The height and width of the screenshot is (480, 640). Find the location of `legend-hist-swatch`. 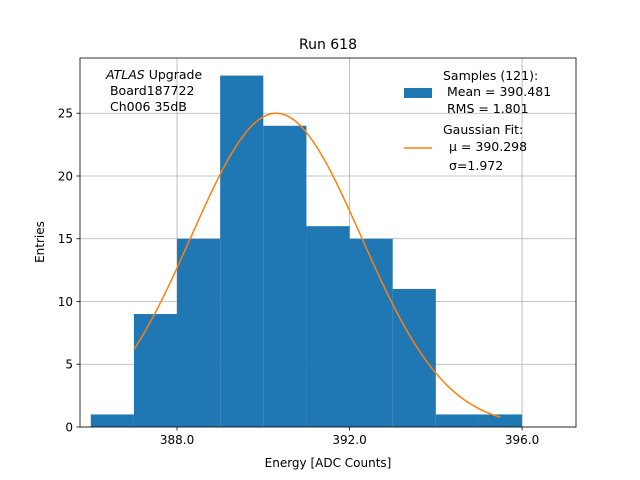

legend-hist-swatch is located at coordinates (418, 93).